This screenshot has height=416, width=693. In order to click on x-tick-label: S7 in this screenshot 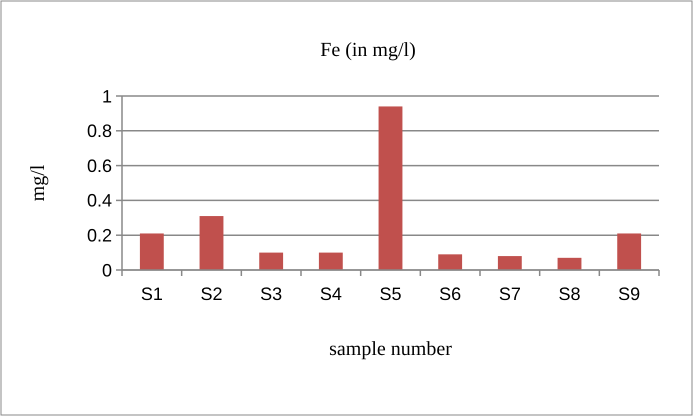, I will do `click(509, 294)`.